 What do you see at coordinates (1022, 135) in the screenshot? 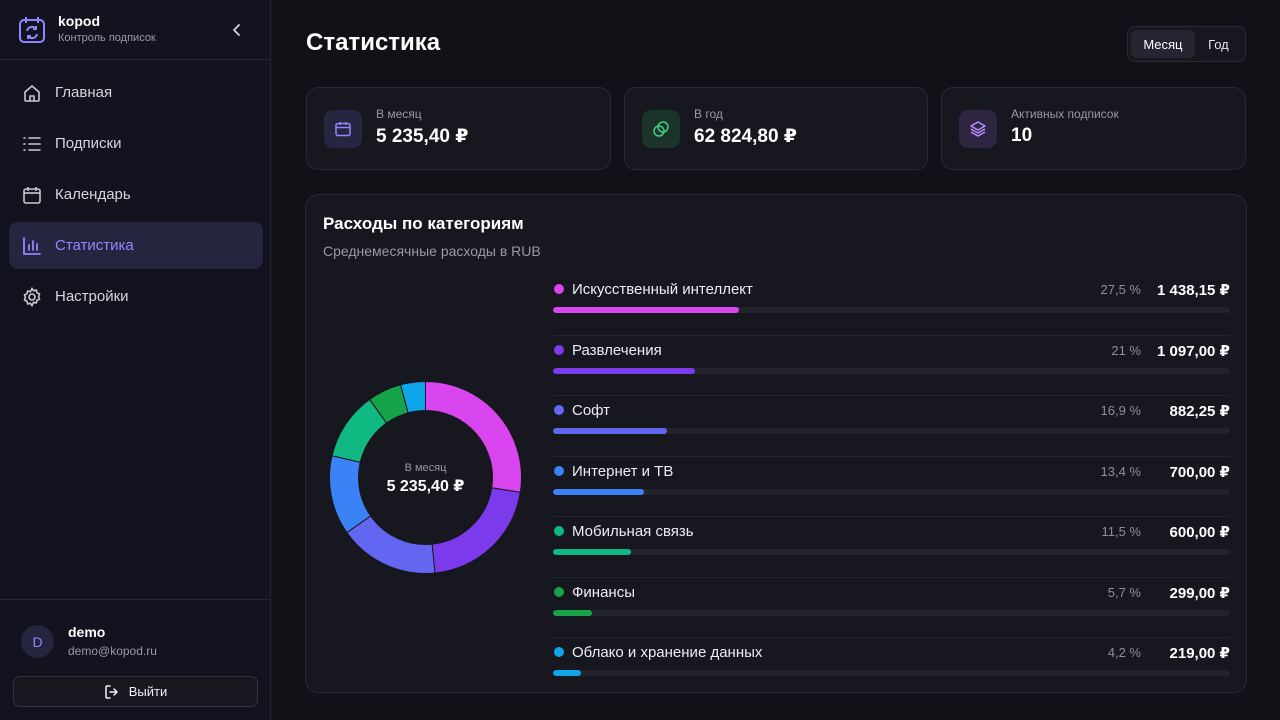
I see `stat-value: 10` at bounding box center [1022, 135].